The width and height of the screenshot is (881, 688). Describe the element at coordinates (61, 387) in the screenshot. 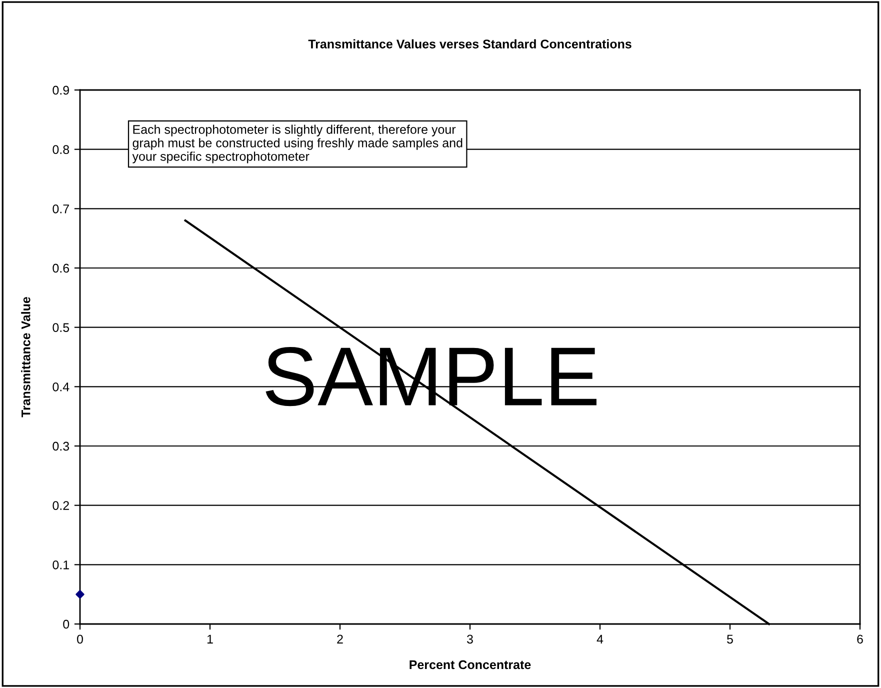

I see `y-tick-label: 0.4` at that location.